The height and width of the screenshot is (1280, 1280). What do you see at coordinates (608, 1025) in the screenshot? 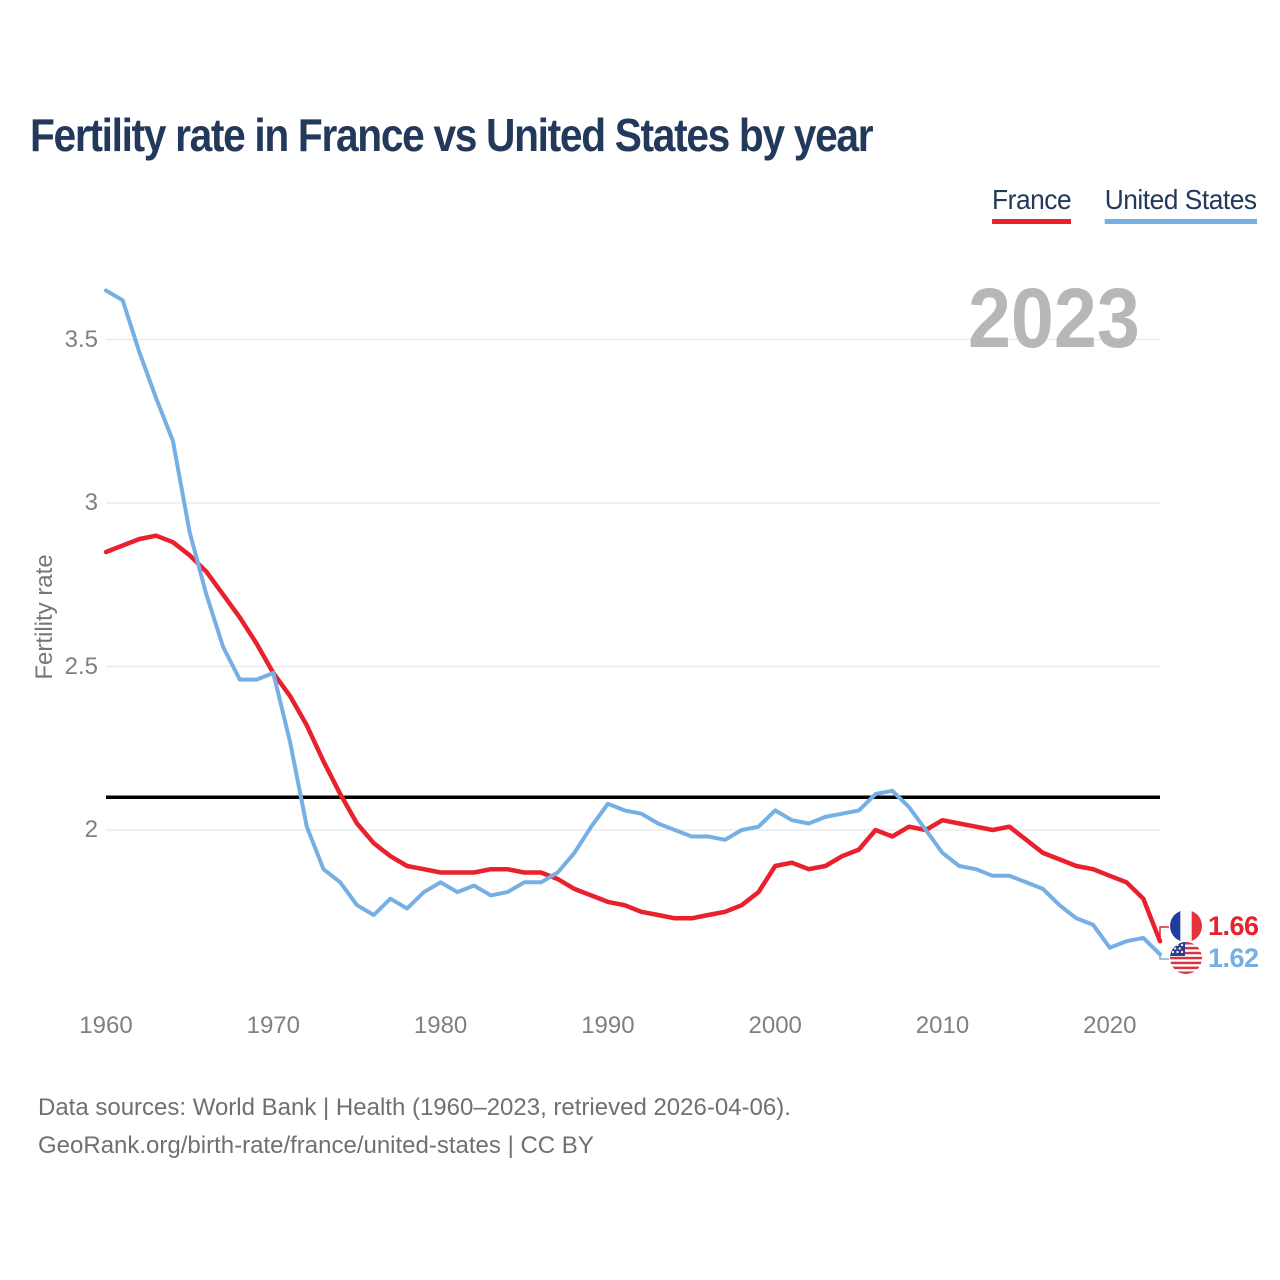
I see `x-tick-label: 1990` at bounding box center [608, 1025].